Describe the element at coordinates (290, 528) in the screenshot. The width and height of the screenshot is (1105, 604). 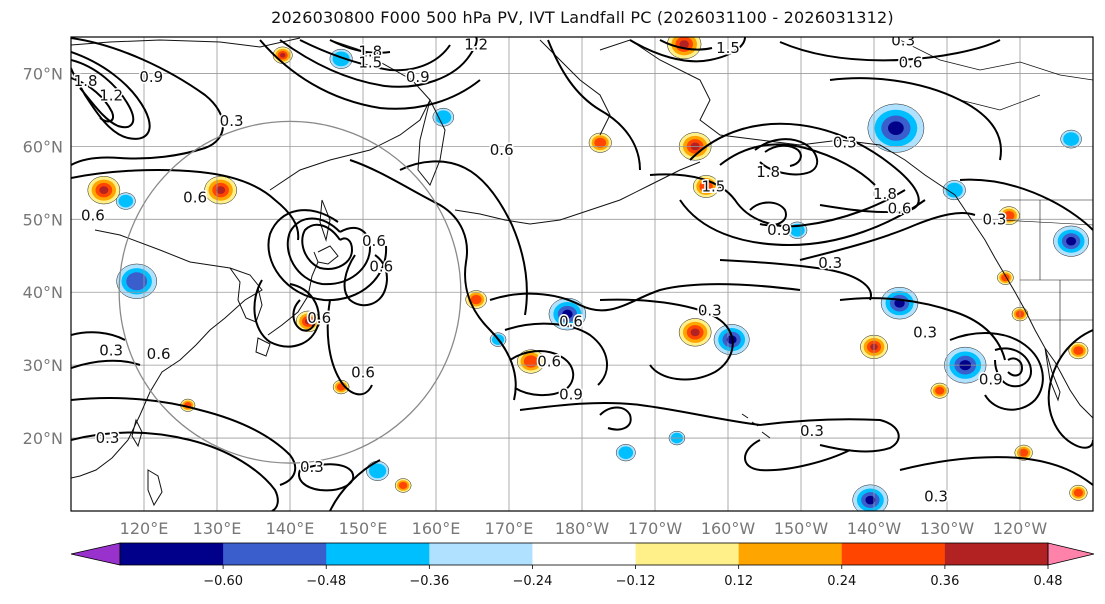
I see `lon-tick-label: 140°E` at that location.